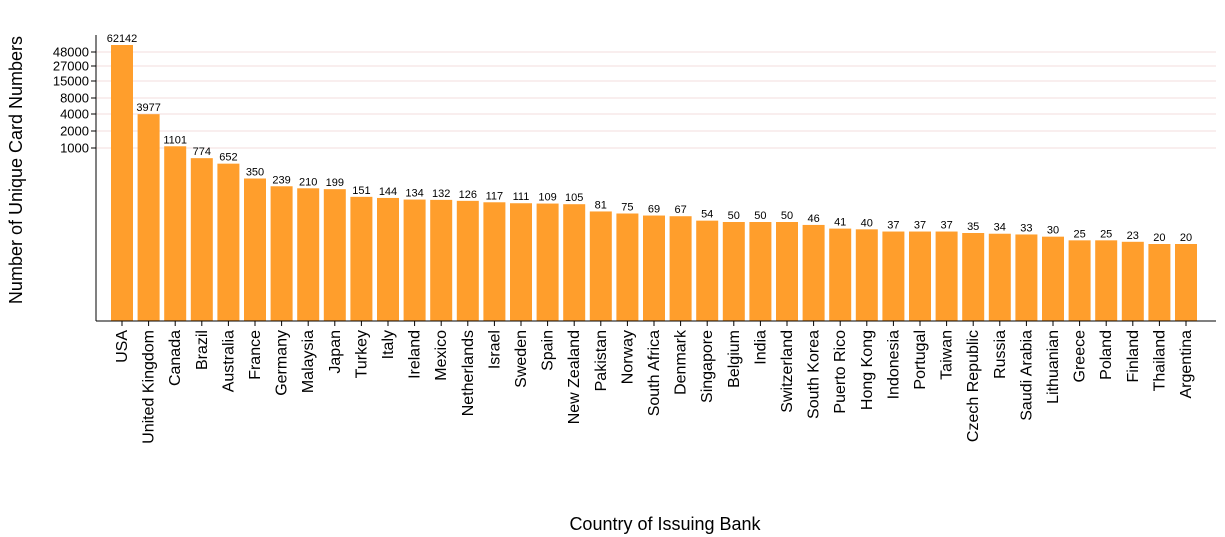  What do you see at coordinates (1000, 354) in the screenshot?
I see `x-tick-label: Russia` at bounding box center [1000, 354].